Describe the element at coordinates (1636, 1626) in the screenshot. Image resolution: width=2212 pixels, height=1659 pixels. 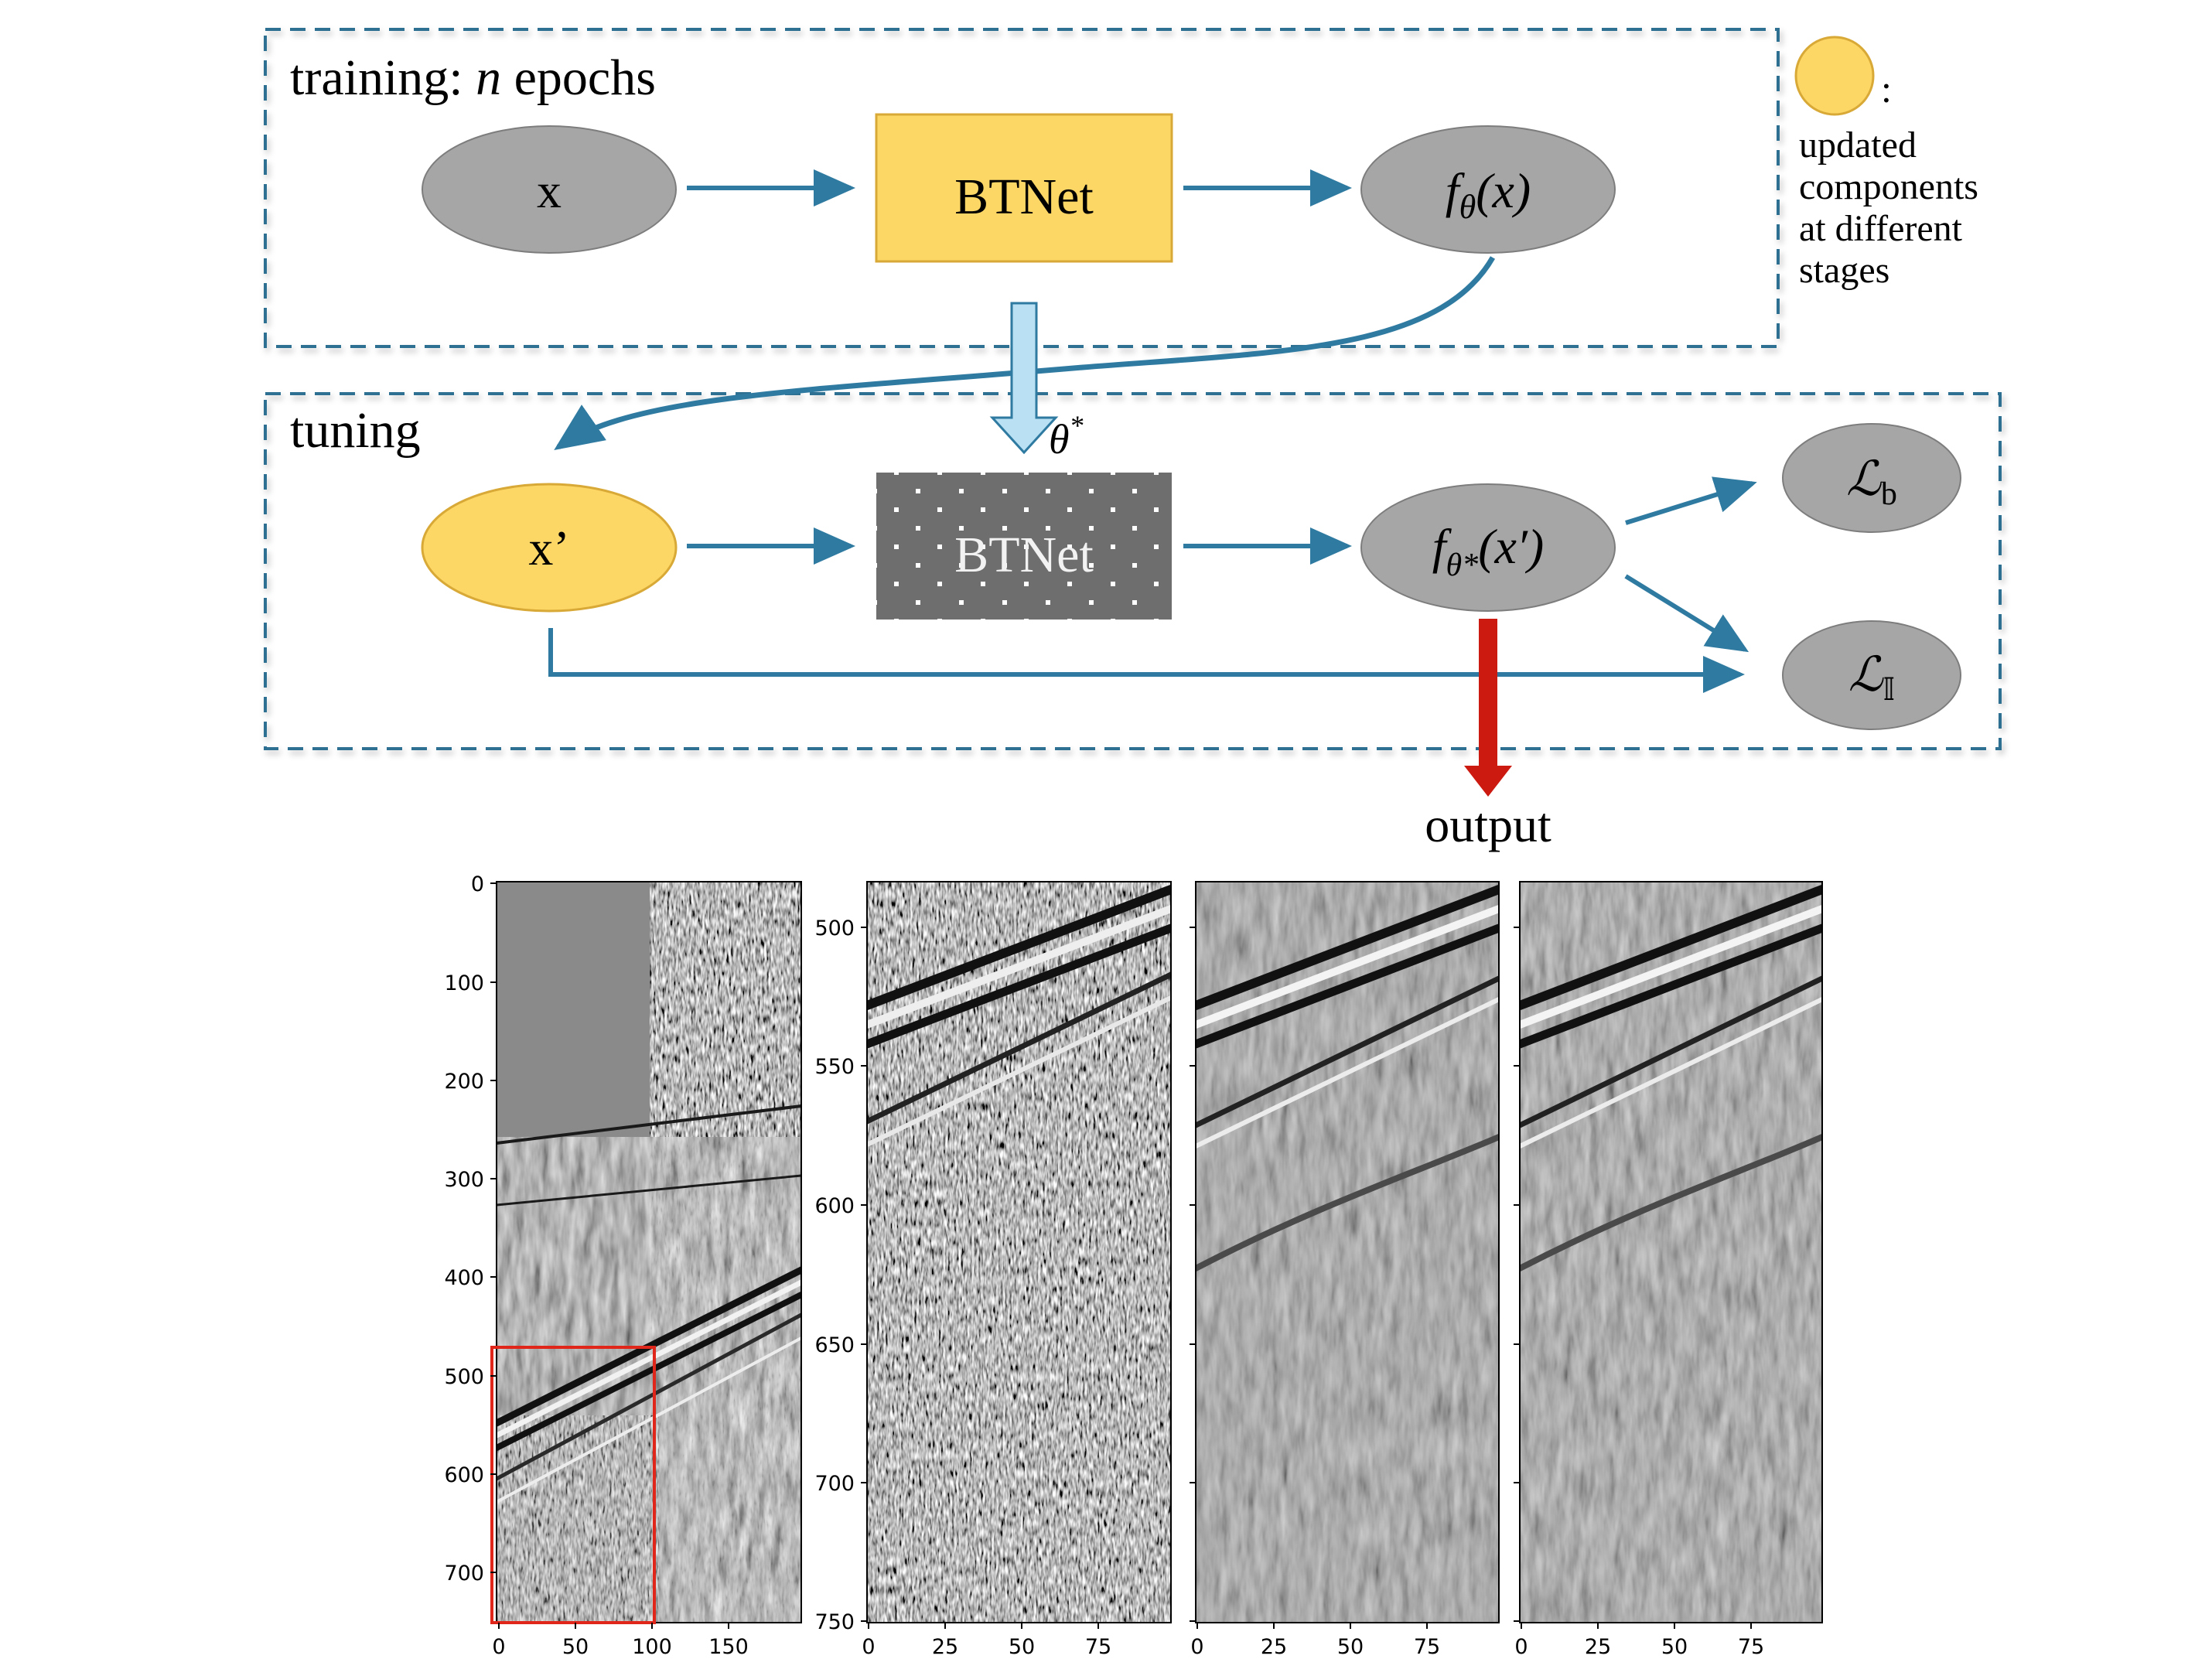
I see `panel-4-xticks` at that location.